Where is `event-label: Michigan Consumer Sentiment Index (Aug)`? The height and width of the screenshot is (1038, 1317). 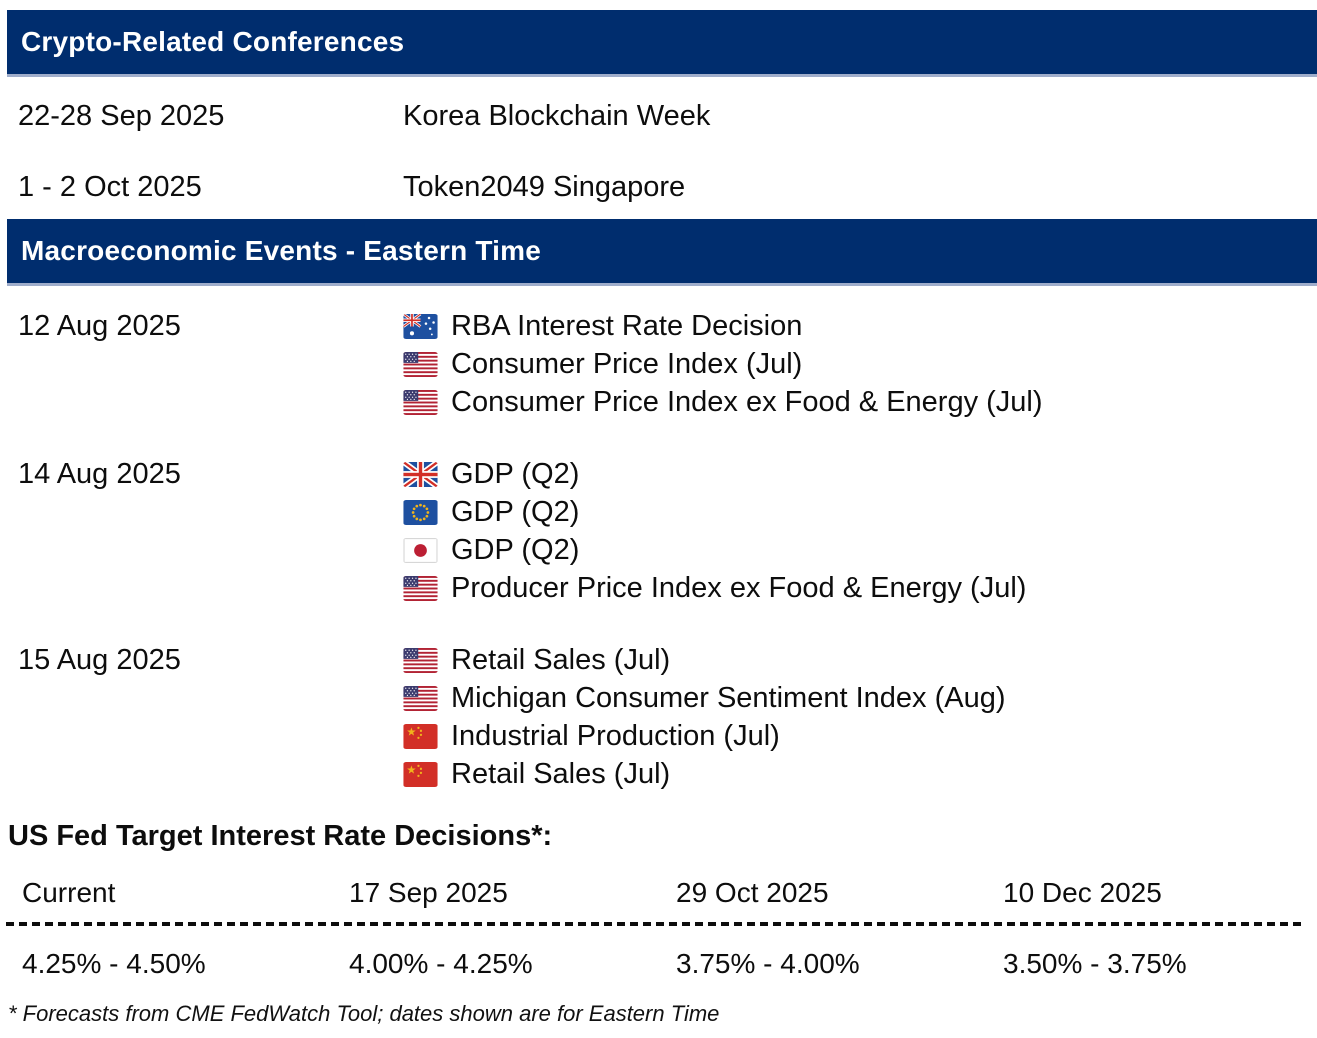 event-label: Michigan Consumer Sentiment Index (Aug) is located at coordinates (728, 697).